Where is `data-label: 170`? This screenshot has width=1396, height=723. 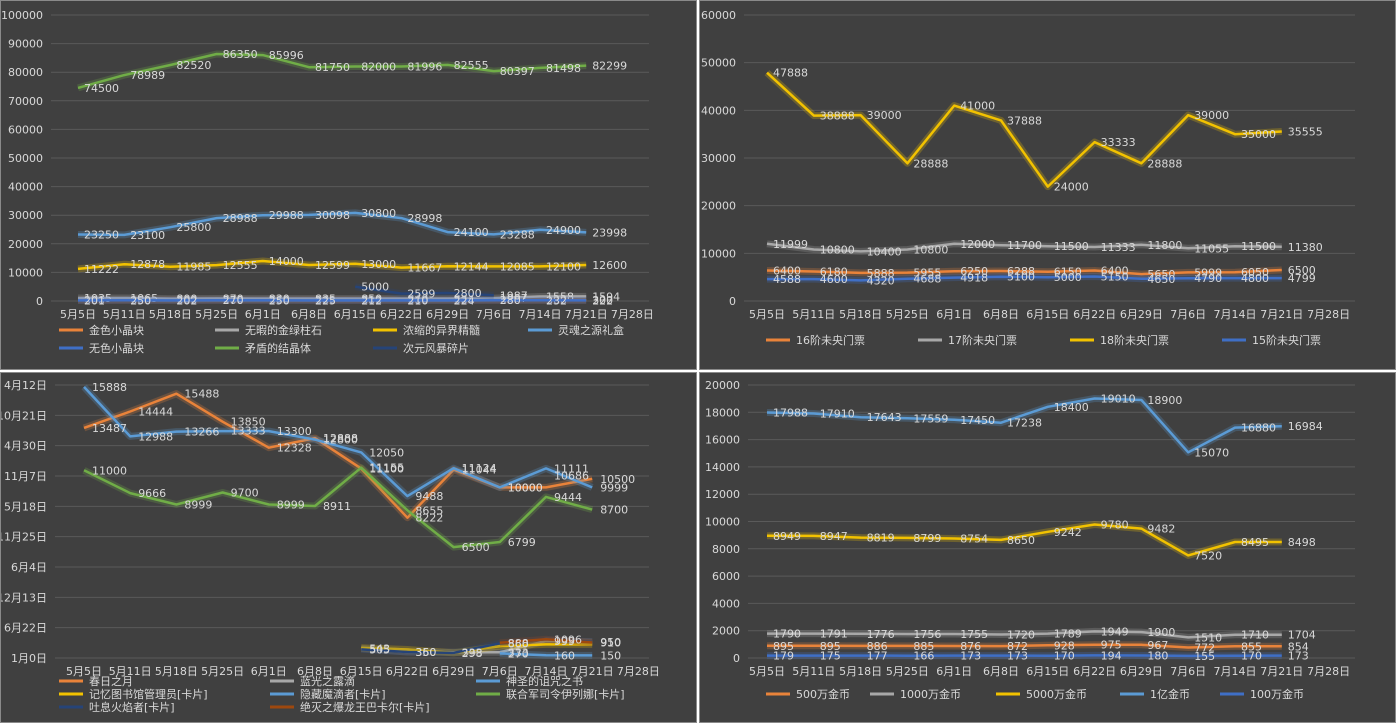
data-label: 170 is located at coordinates (1064, 656).